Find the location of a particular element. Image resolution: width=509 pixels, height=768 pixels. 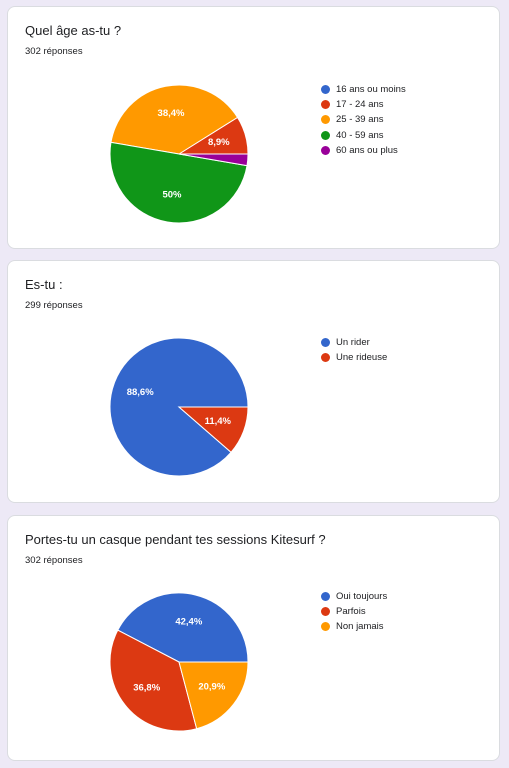

slice-label: 8,9% is located at coordinates (219, 142).